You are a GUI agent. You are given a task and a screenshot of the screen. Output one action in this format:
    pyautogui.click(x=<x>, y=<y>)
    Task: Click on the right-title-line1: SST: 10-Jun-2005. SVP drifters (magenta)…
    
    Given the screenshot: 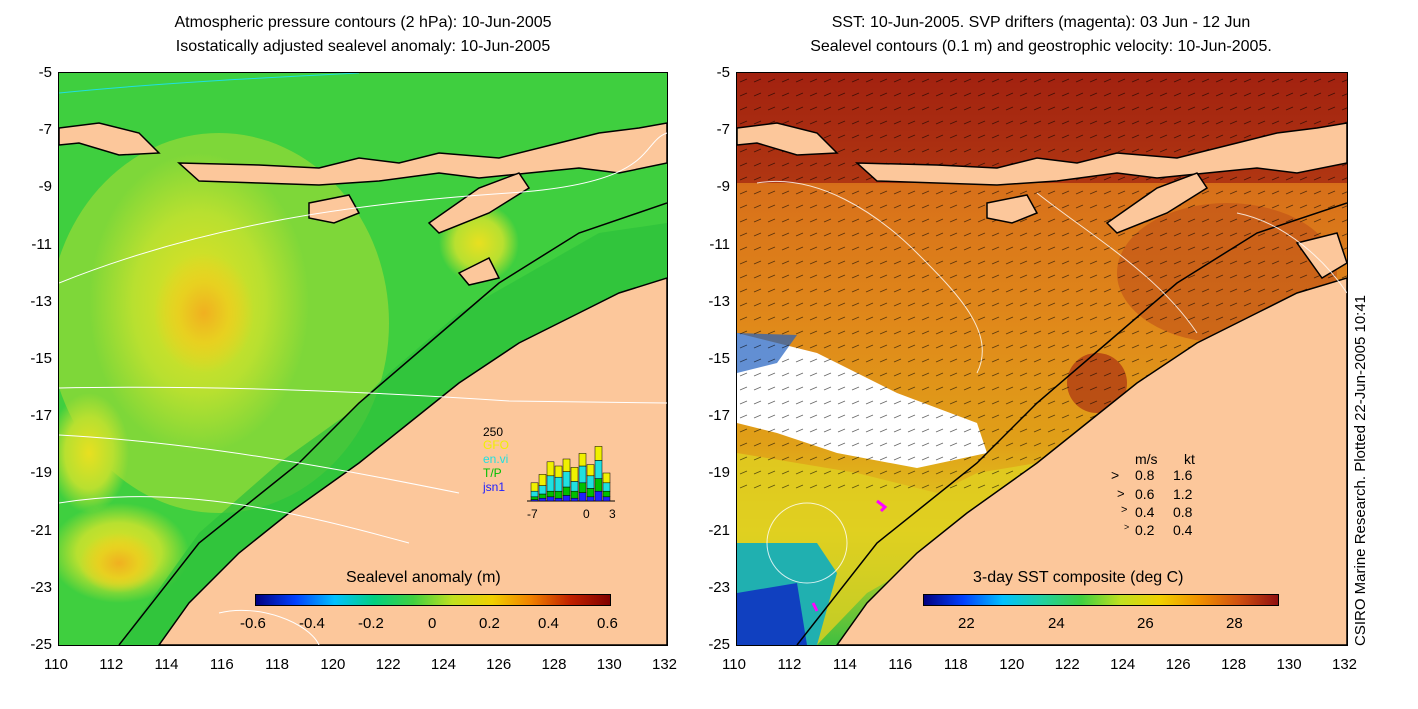 What is the action you would take?
    pyautogui.click(x=1041, y=22)
    